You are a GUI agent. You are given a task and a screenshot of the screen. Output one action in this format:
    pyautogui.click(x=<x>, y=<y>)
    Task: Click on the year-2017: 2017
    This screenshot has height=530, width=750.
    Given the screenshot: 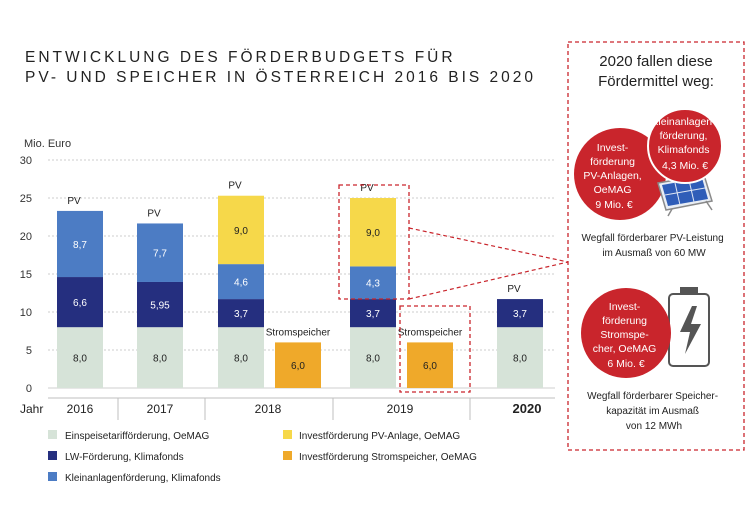 What is the action you would take?
    pyautogui.click(x=160, y=409)
    